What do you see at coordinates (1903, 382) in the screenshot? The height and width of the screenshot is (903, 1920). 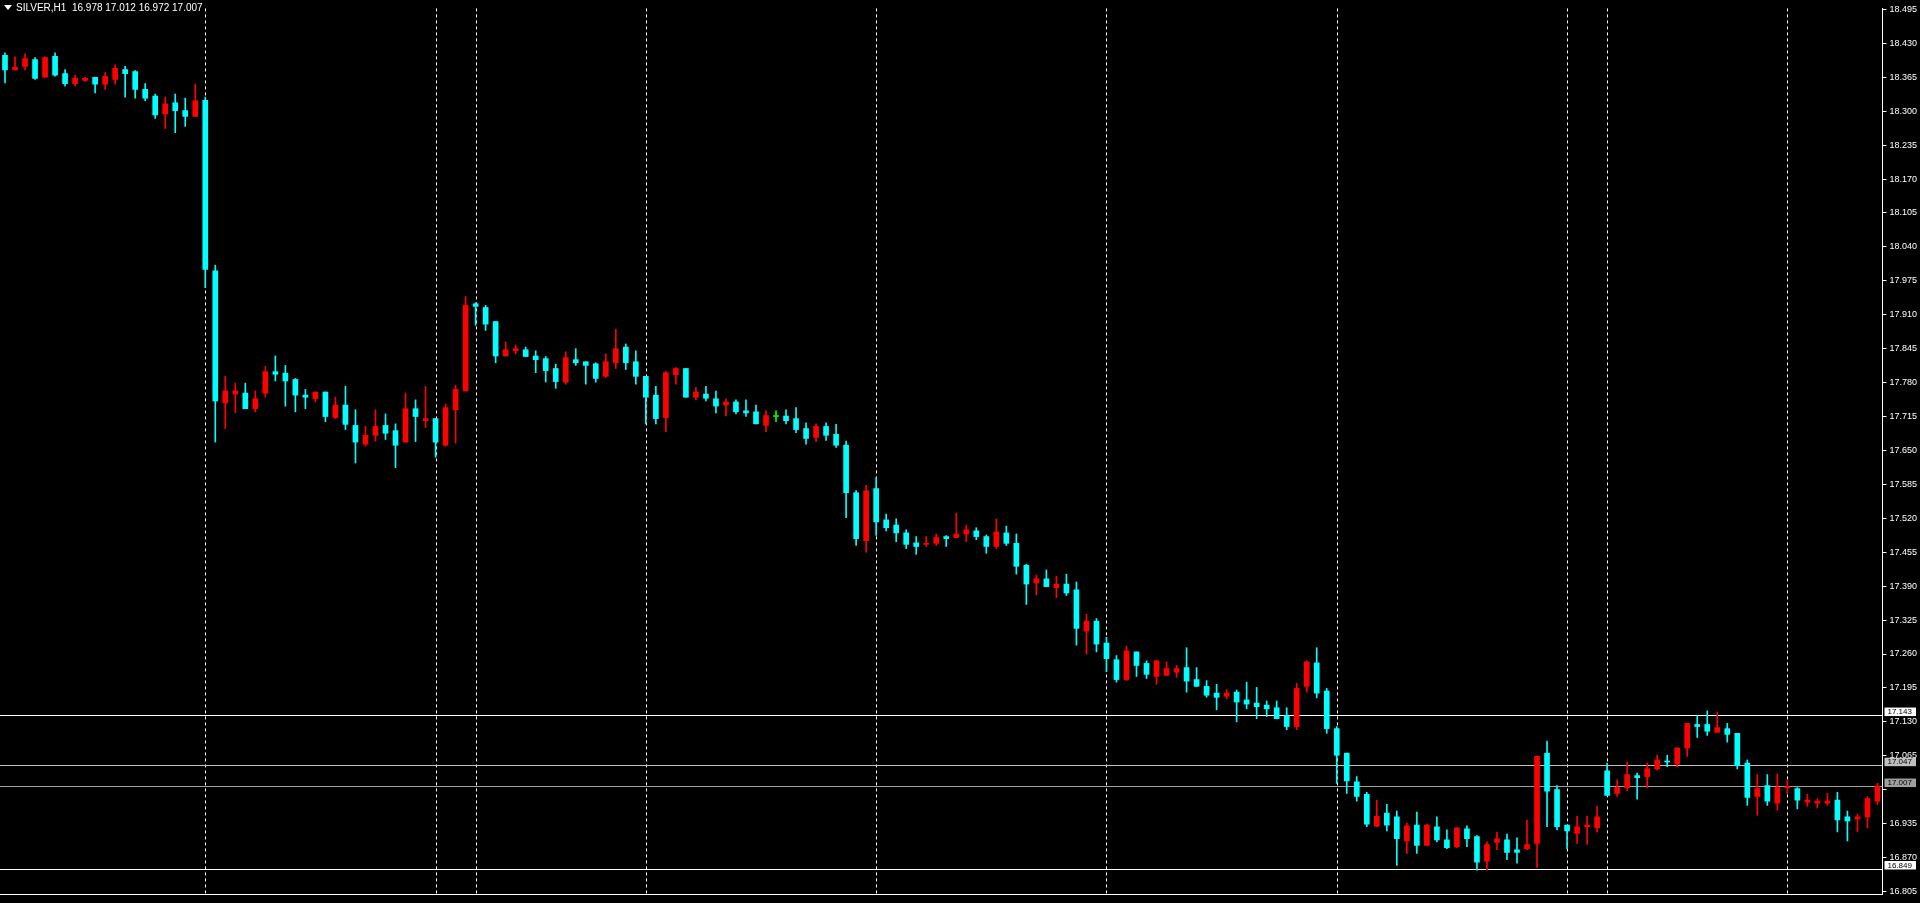 I see `y-tick-label: 17.780` at bounding box center [1903, 382].